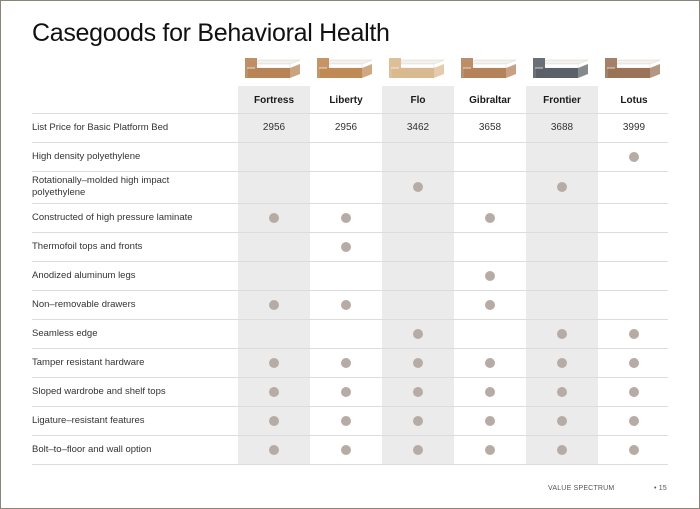  I want to click on row-label-feature: Thermofoil tops and fronts, so click(87, 246).